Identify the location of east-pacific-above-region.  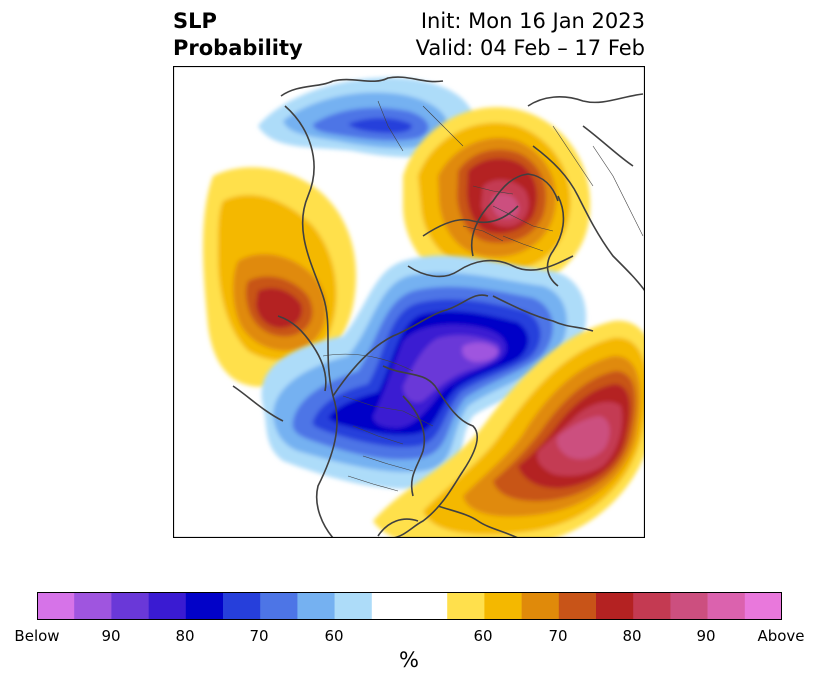
(280, 277).